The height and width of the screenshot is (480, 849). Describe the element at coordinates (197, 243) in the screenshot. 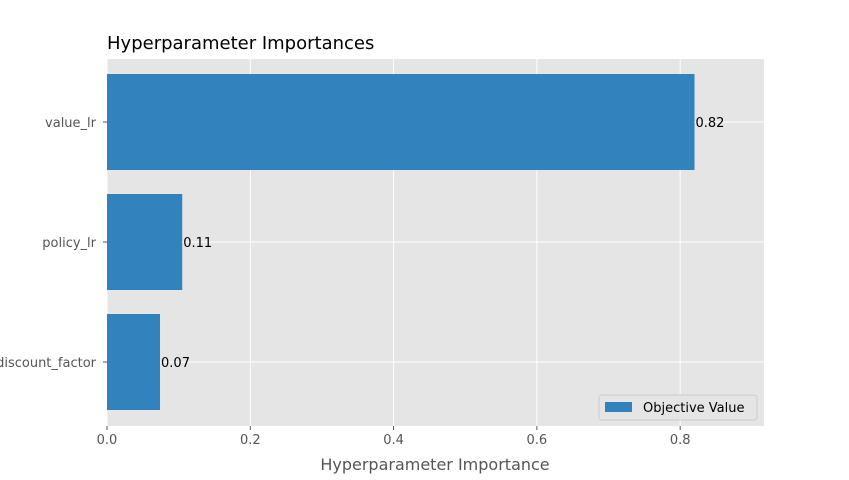

I see `bar-value-label: 0.11` at that location.